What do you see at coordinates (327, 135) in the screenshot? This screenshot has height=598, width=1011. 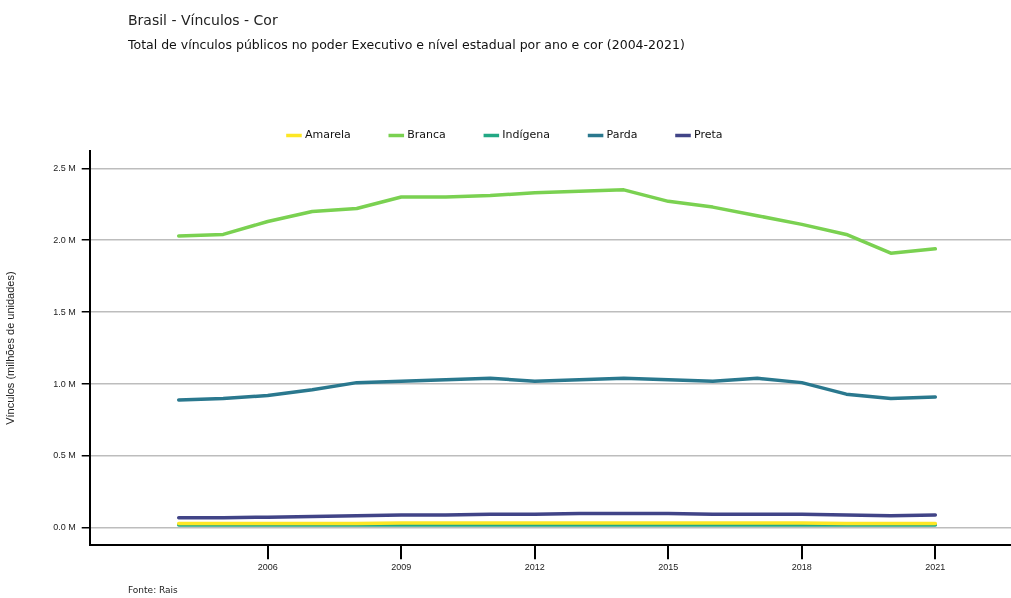 I see `legend-label: Amarela` at bounding box center [327, 135].